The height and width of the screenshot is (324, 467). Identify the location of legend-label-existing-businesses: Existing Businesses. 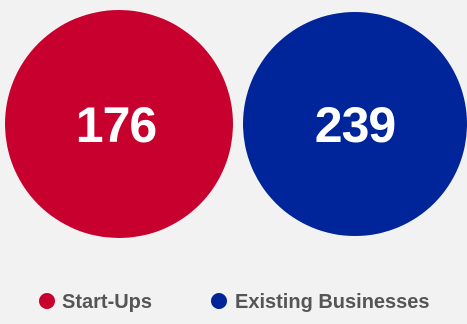
(332, 302).